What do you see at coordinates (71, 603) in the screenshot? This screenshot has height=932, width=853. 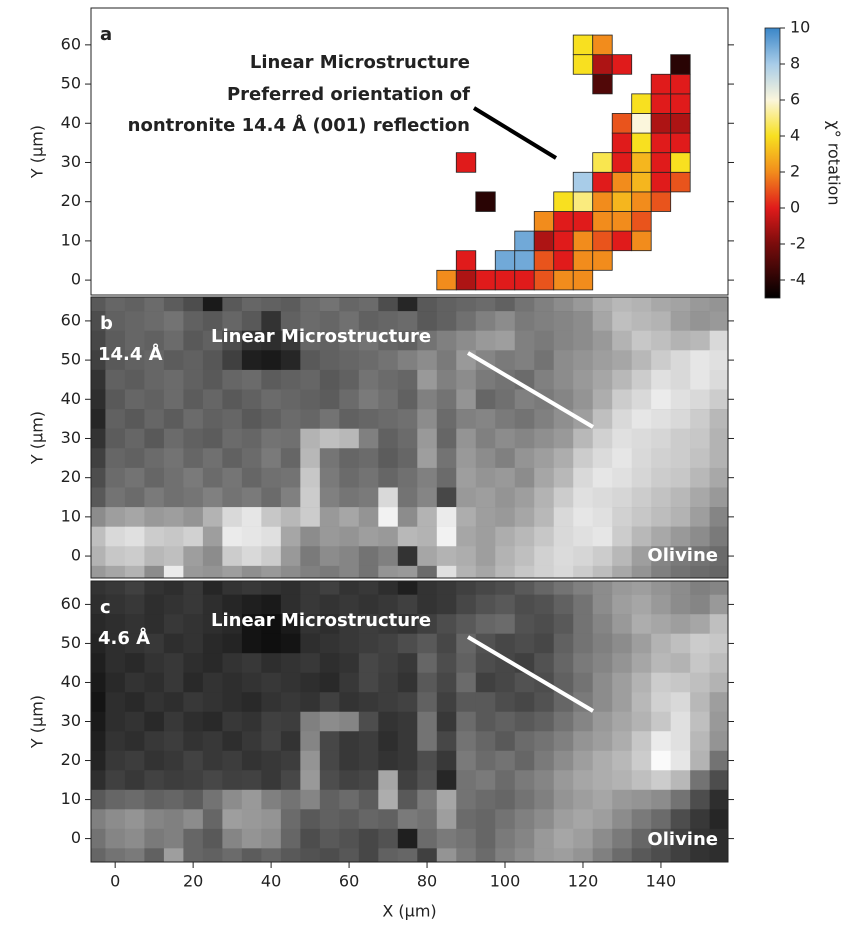 I see `y-tick-label: 60` at bounding box center [71, 603].